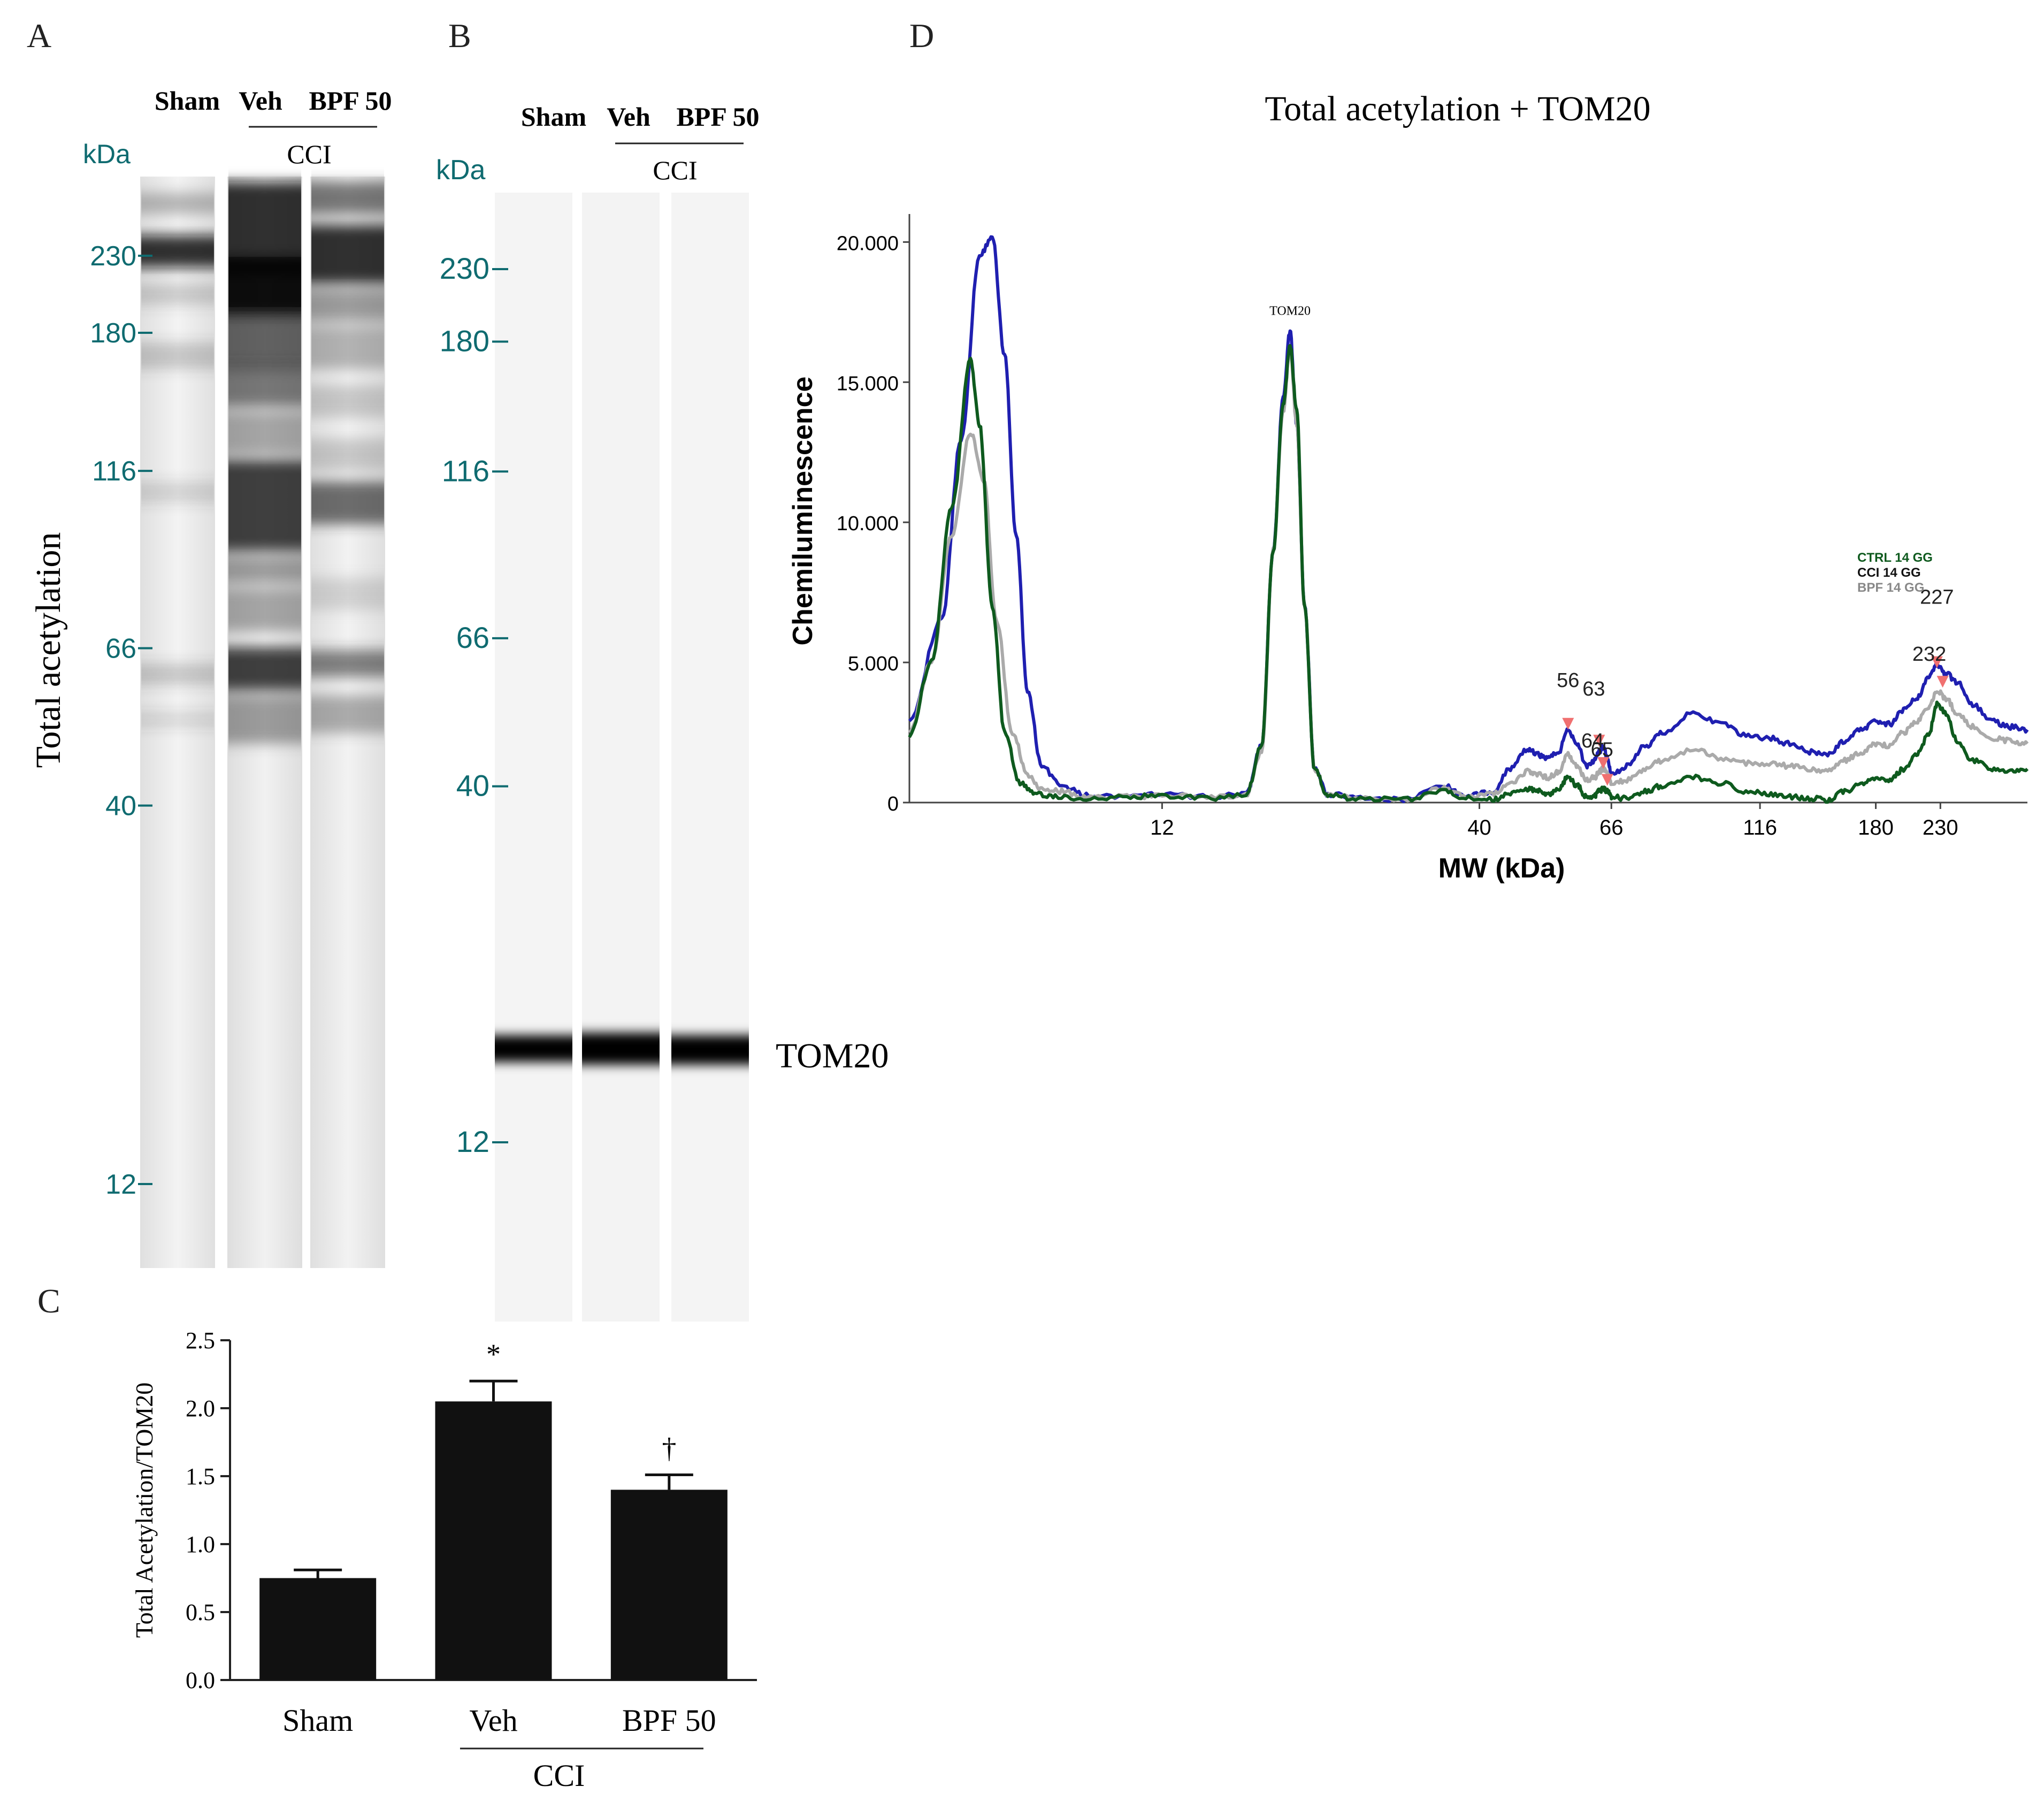  I want to click on panel-letter-c: C, so click(48, 1301).